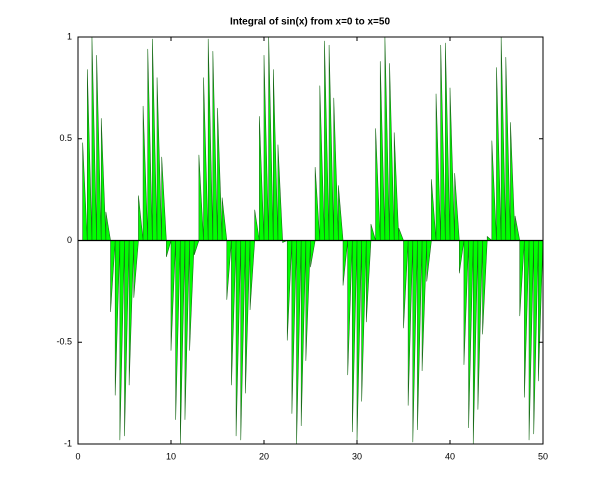 This screenshot has width=600, height=500. I want to click on chart-title: Integral of sin(x) from x=0 to x=50, so click(310, 22).